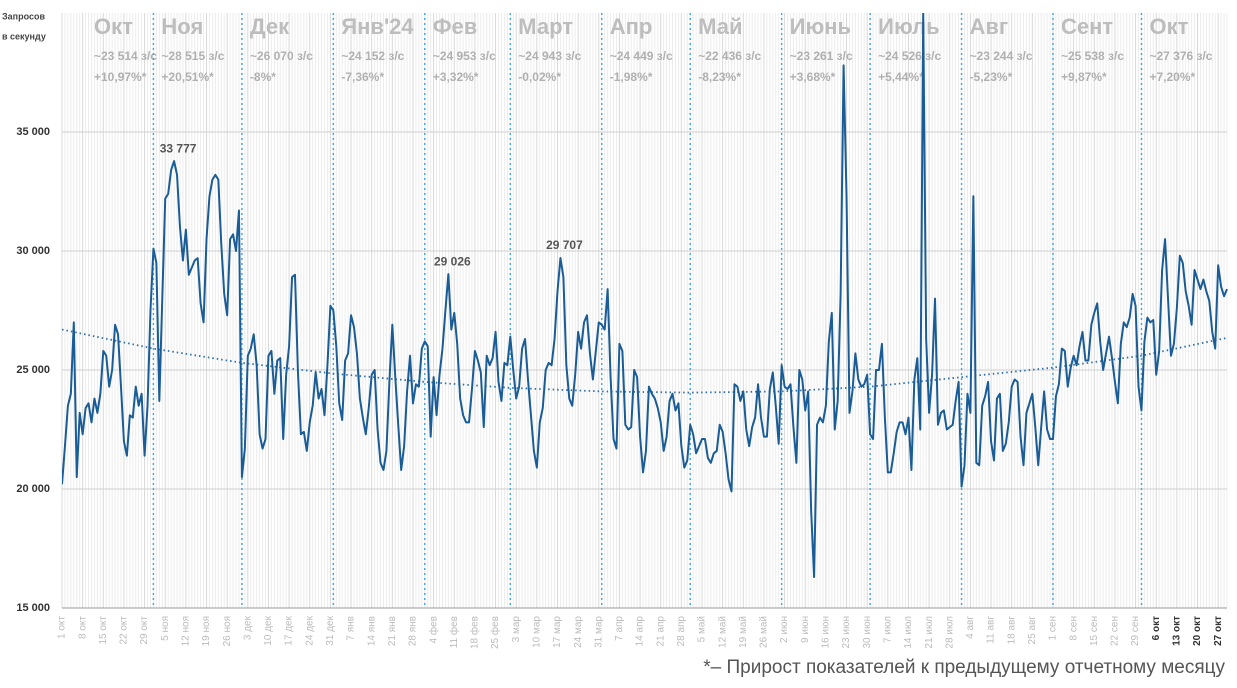  What do you see at coordinates (456, 77) in the screenshot?
I see `month-change: +3,32%*` at bounding box center [456, 77].